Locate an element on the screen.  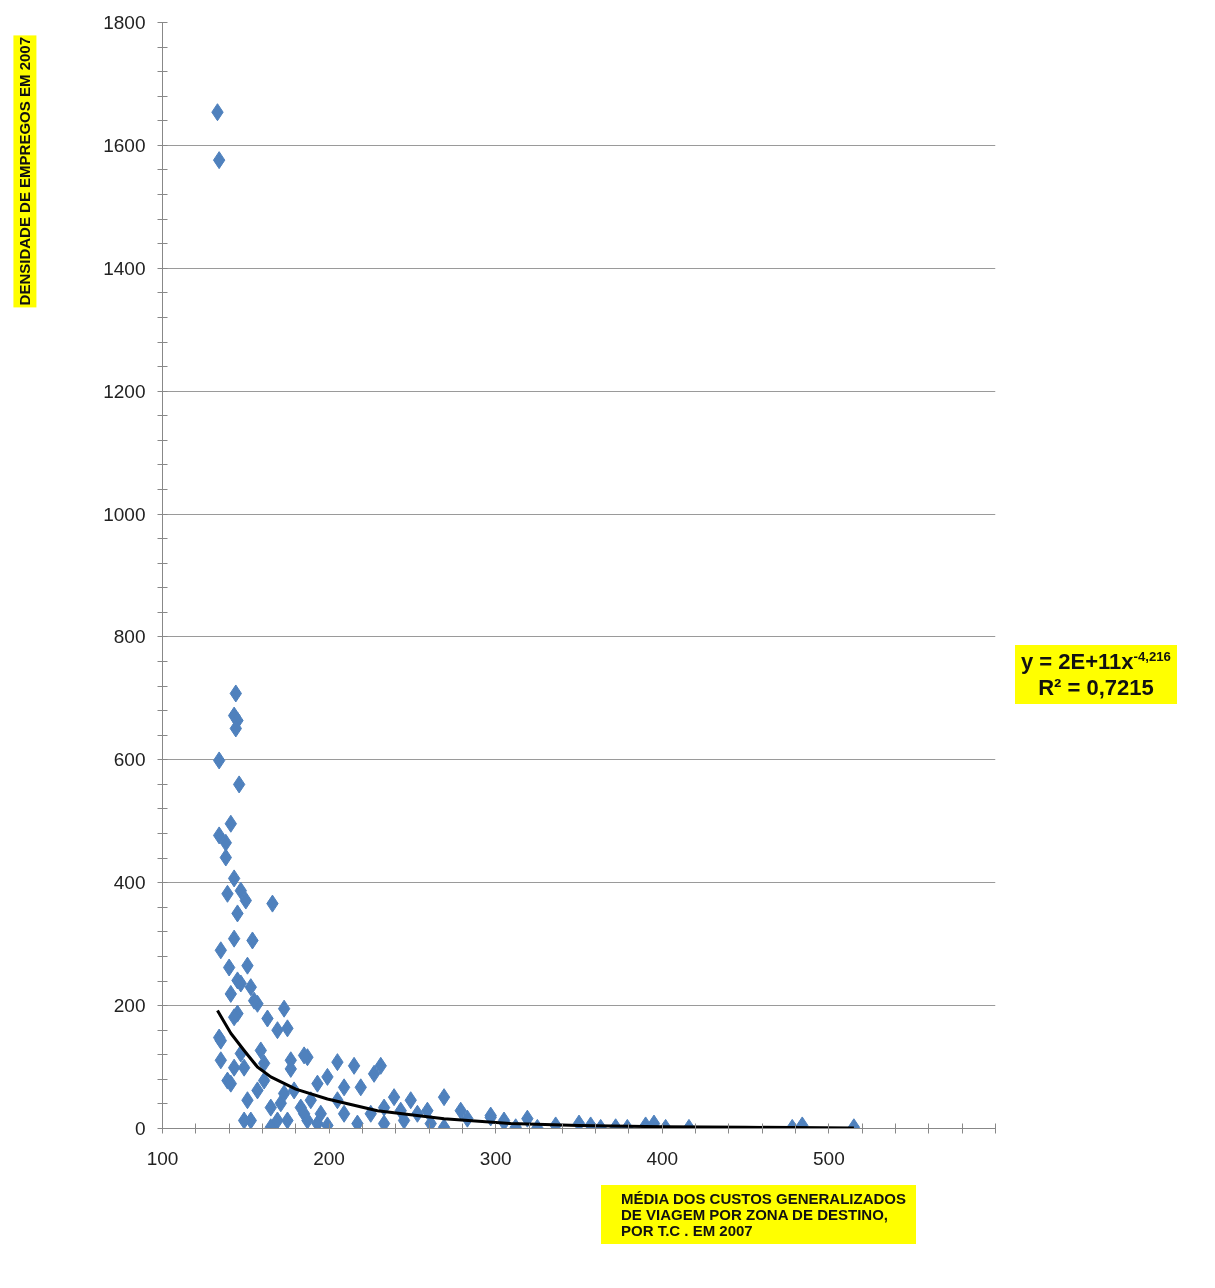
y-tick-label: 1000 is located at coordinates (124, 514).